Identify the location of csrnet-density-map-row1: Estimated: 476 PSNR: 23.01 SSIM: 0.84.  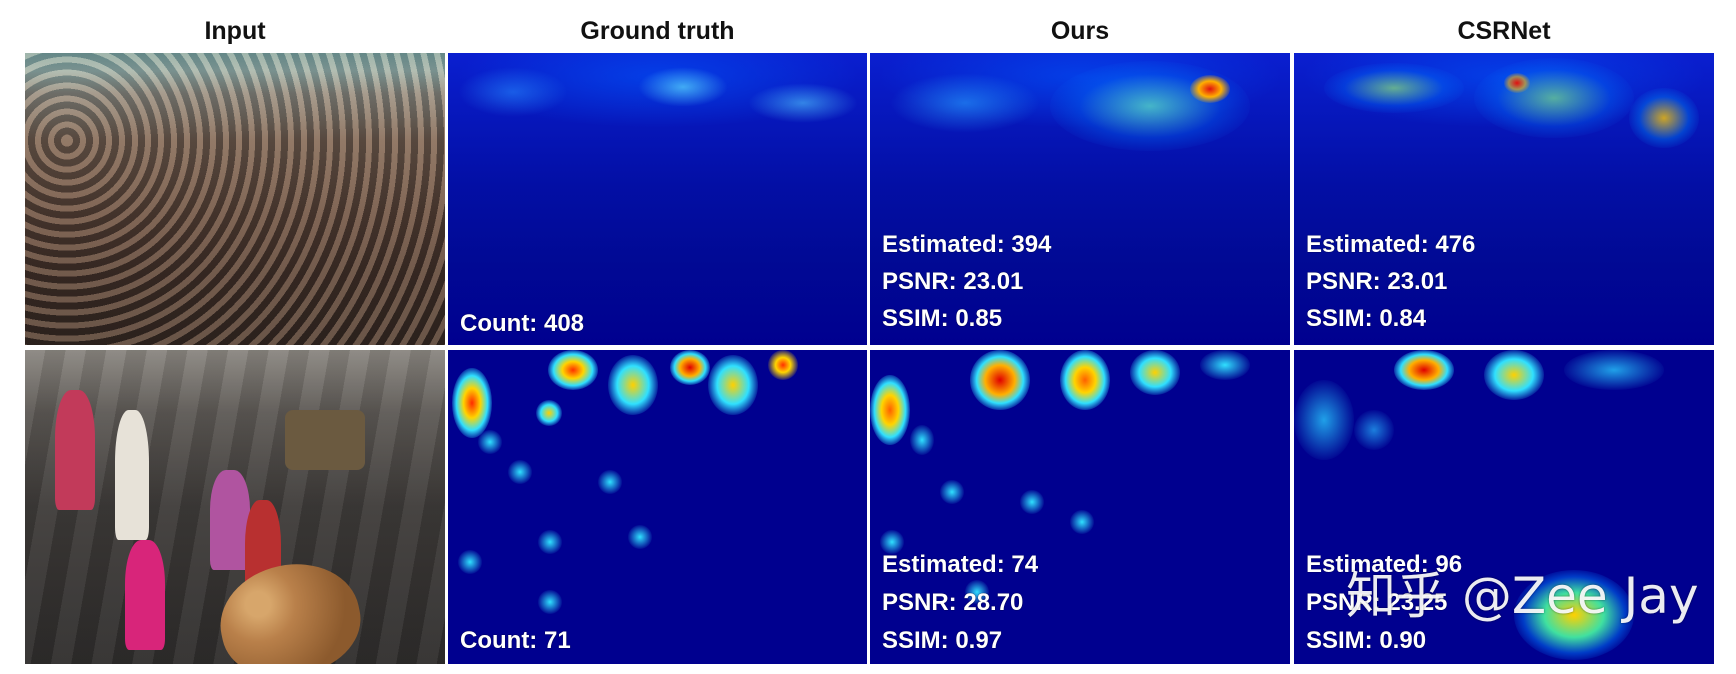
(1504, 199).